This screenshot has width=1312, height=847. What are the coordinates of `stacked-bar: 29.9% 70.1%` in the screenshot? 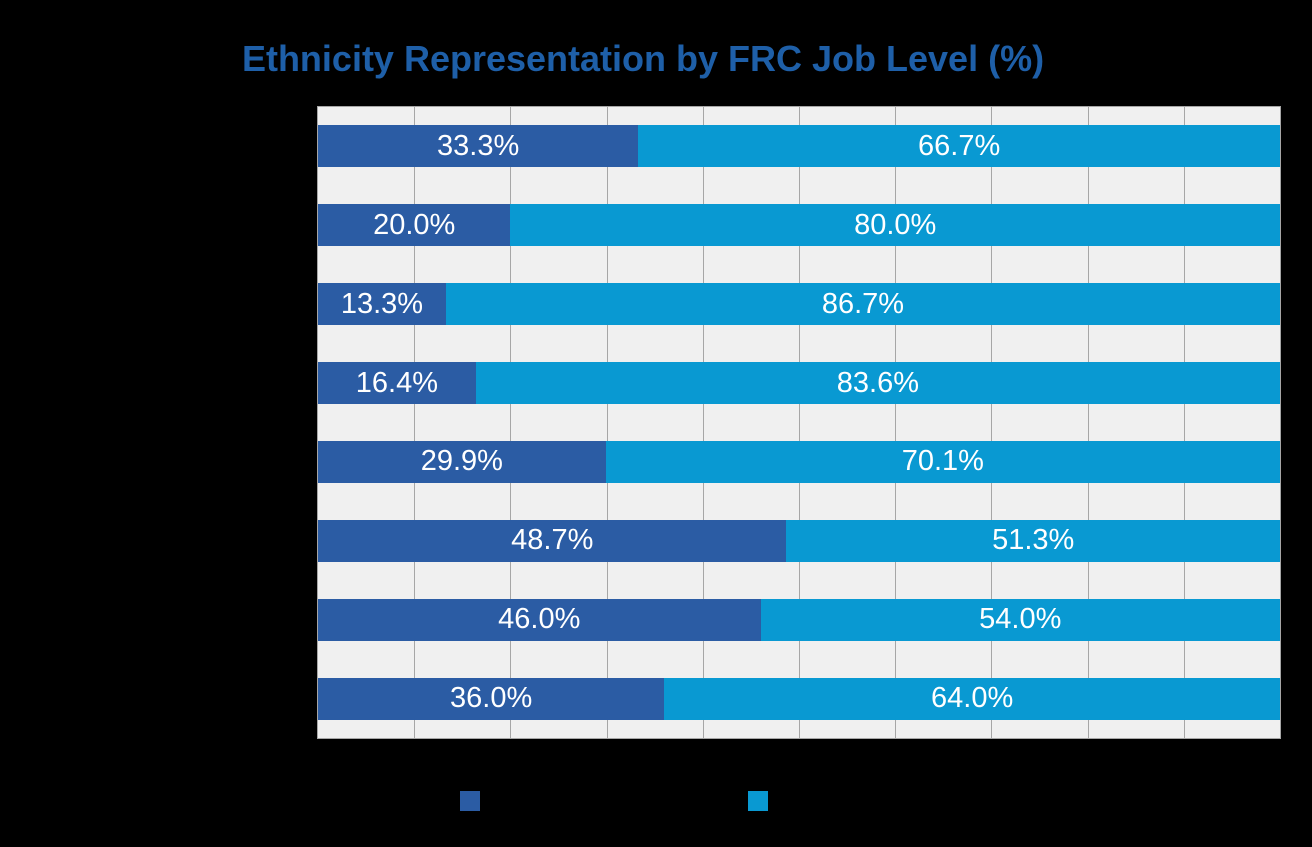 It's located at (799, 461).